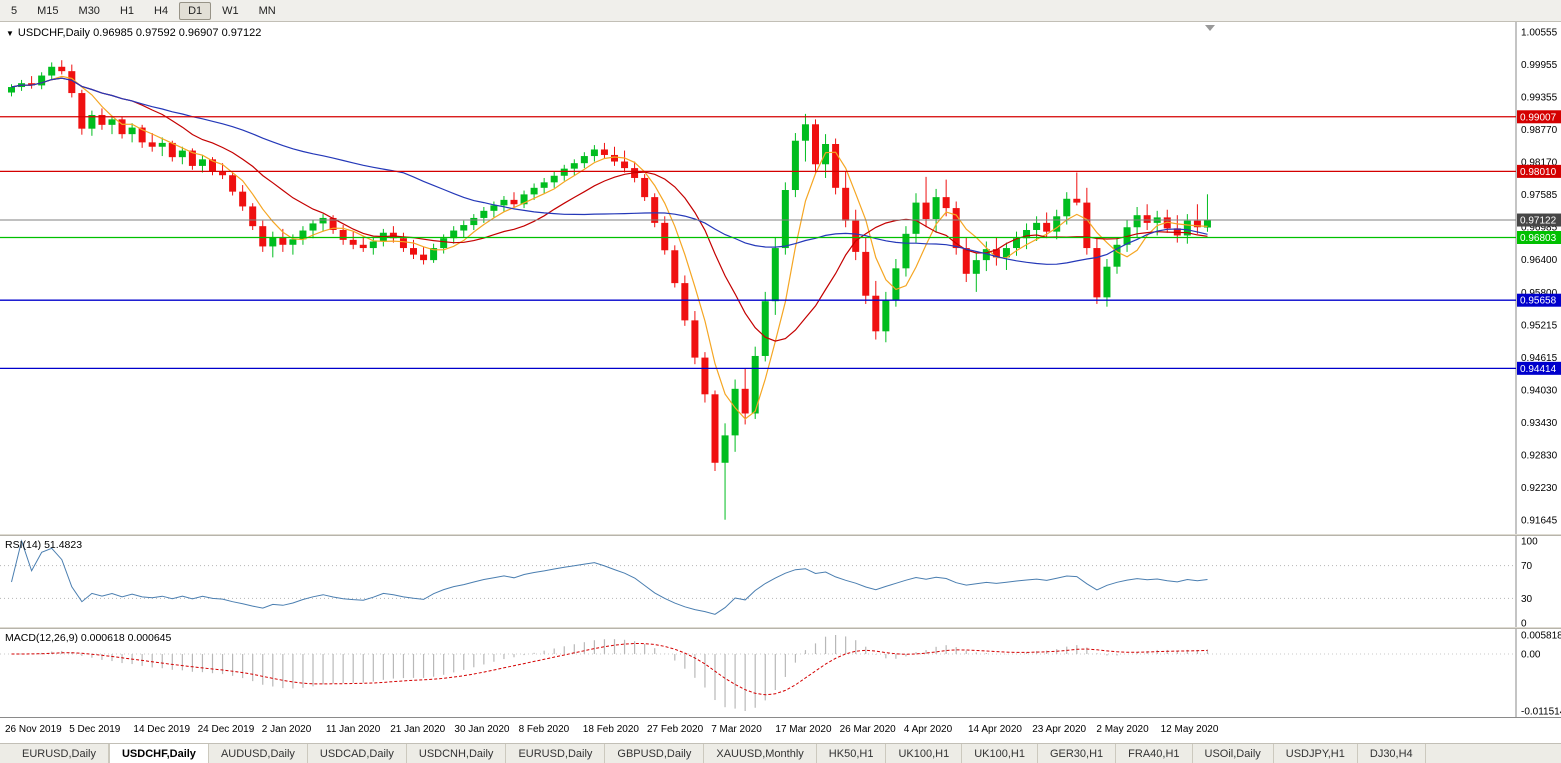 Image resolution: width=1561 pixels, height=763 pixels. What do you see at coordinates (1538, 238) in the screenshot?
I see `svg-text: 0.96803` at bounding box center [1538, 238].